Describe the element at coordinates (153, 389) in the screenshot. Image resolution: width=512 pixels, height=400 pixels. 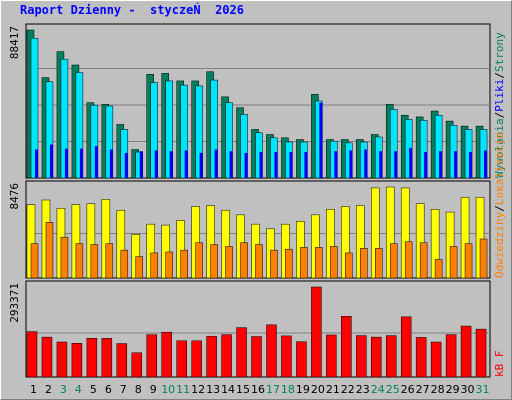
I see `x-tick-label: 9` at that location.